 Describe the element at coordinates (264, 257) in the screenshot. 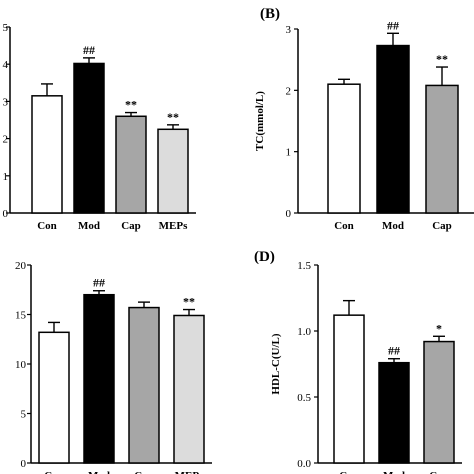

I see `panel-label: (D)` at that location.